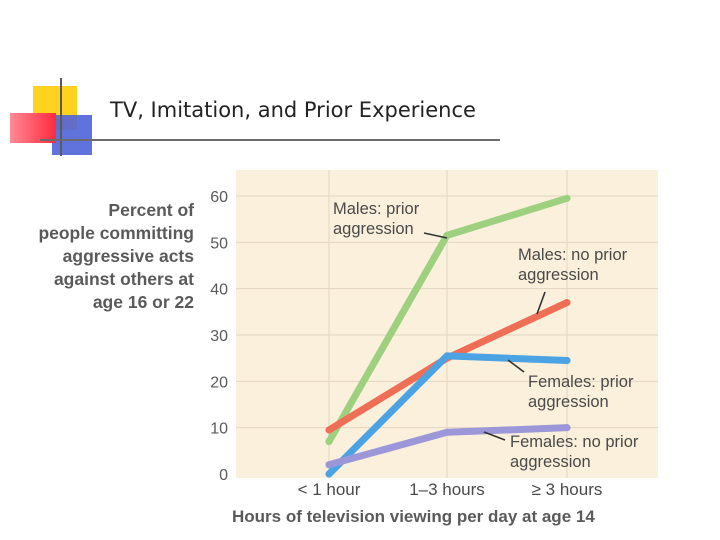 This screenshot has height=540, width=720. I want to click on slide-title: TV, Imitation, and Prior Experience, so click(293, 110).